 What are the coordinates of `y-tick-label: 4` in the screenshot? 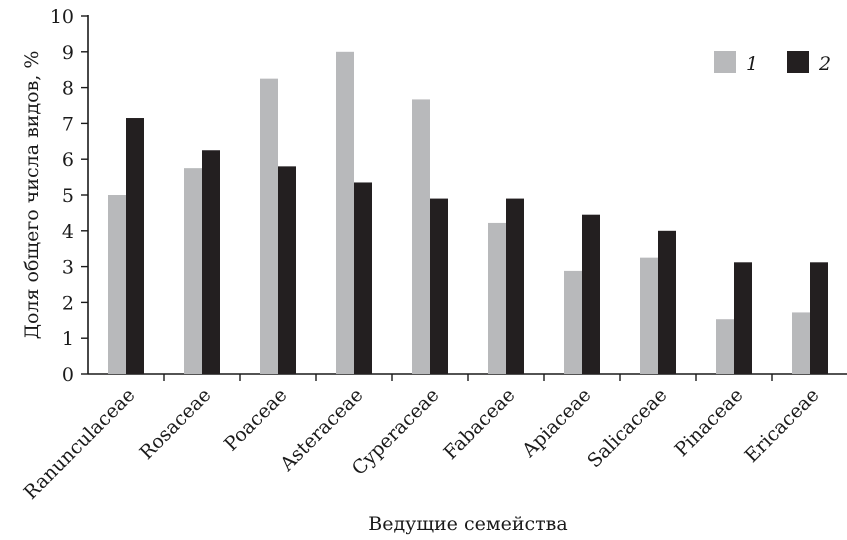 It's located at (68, 232).